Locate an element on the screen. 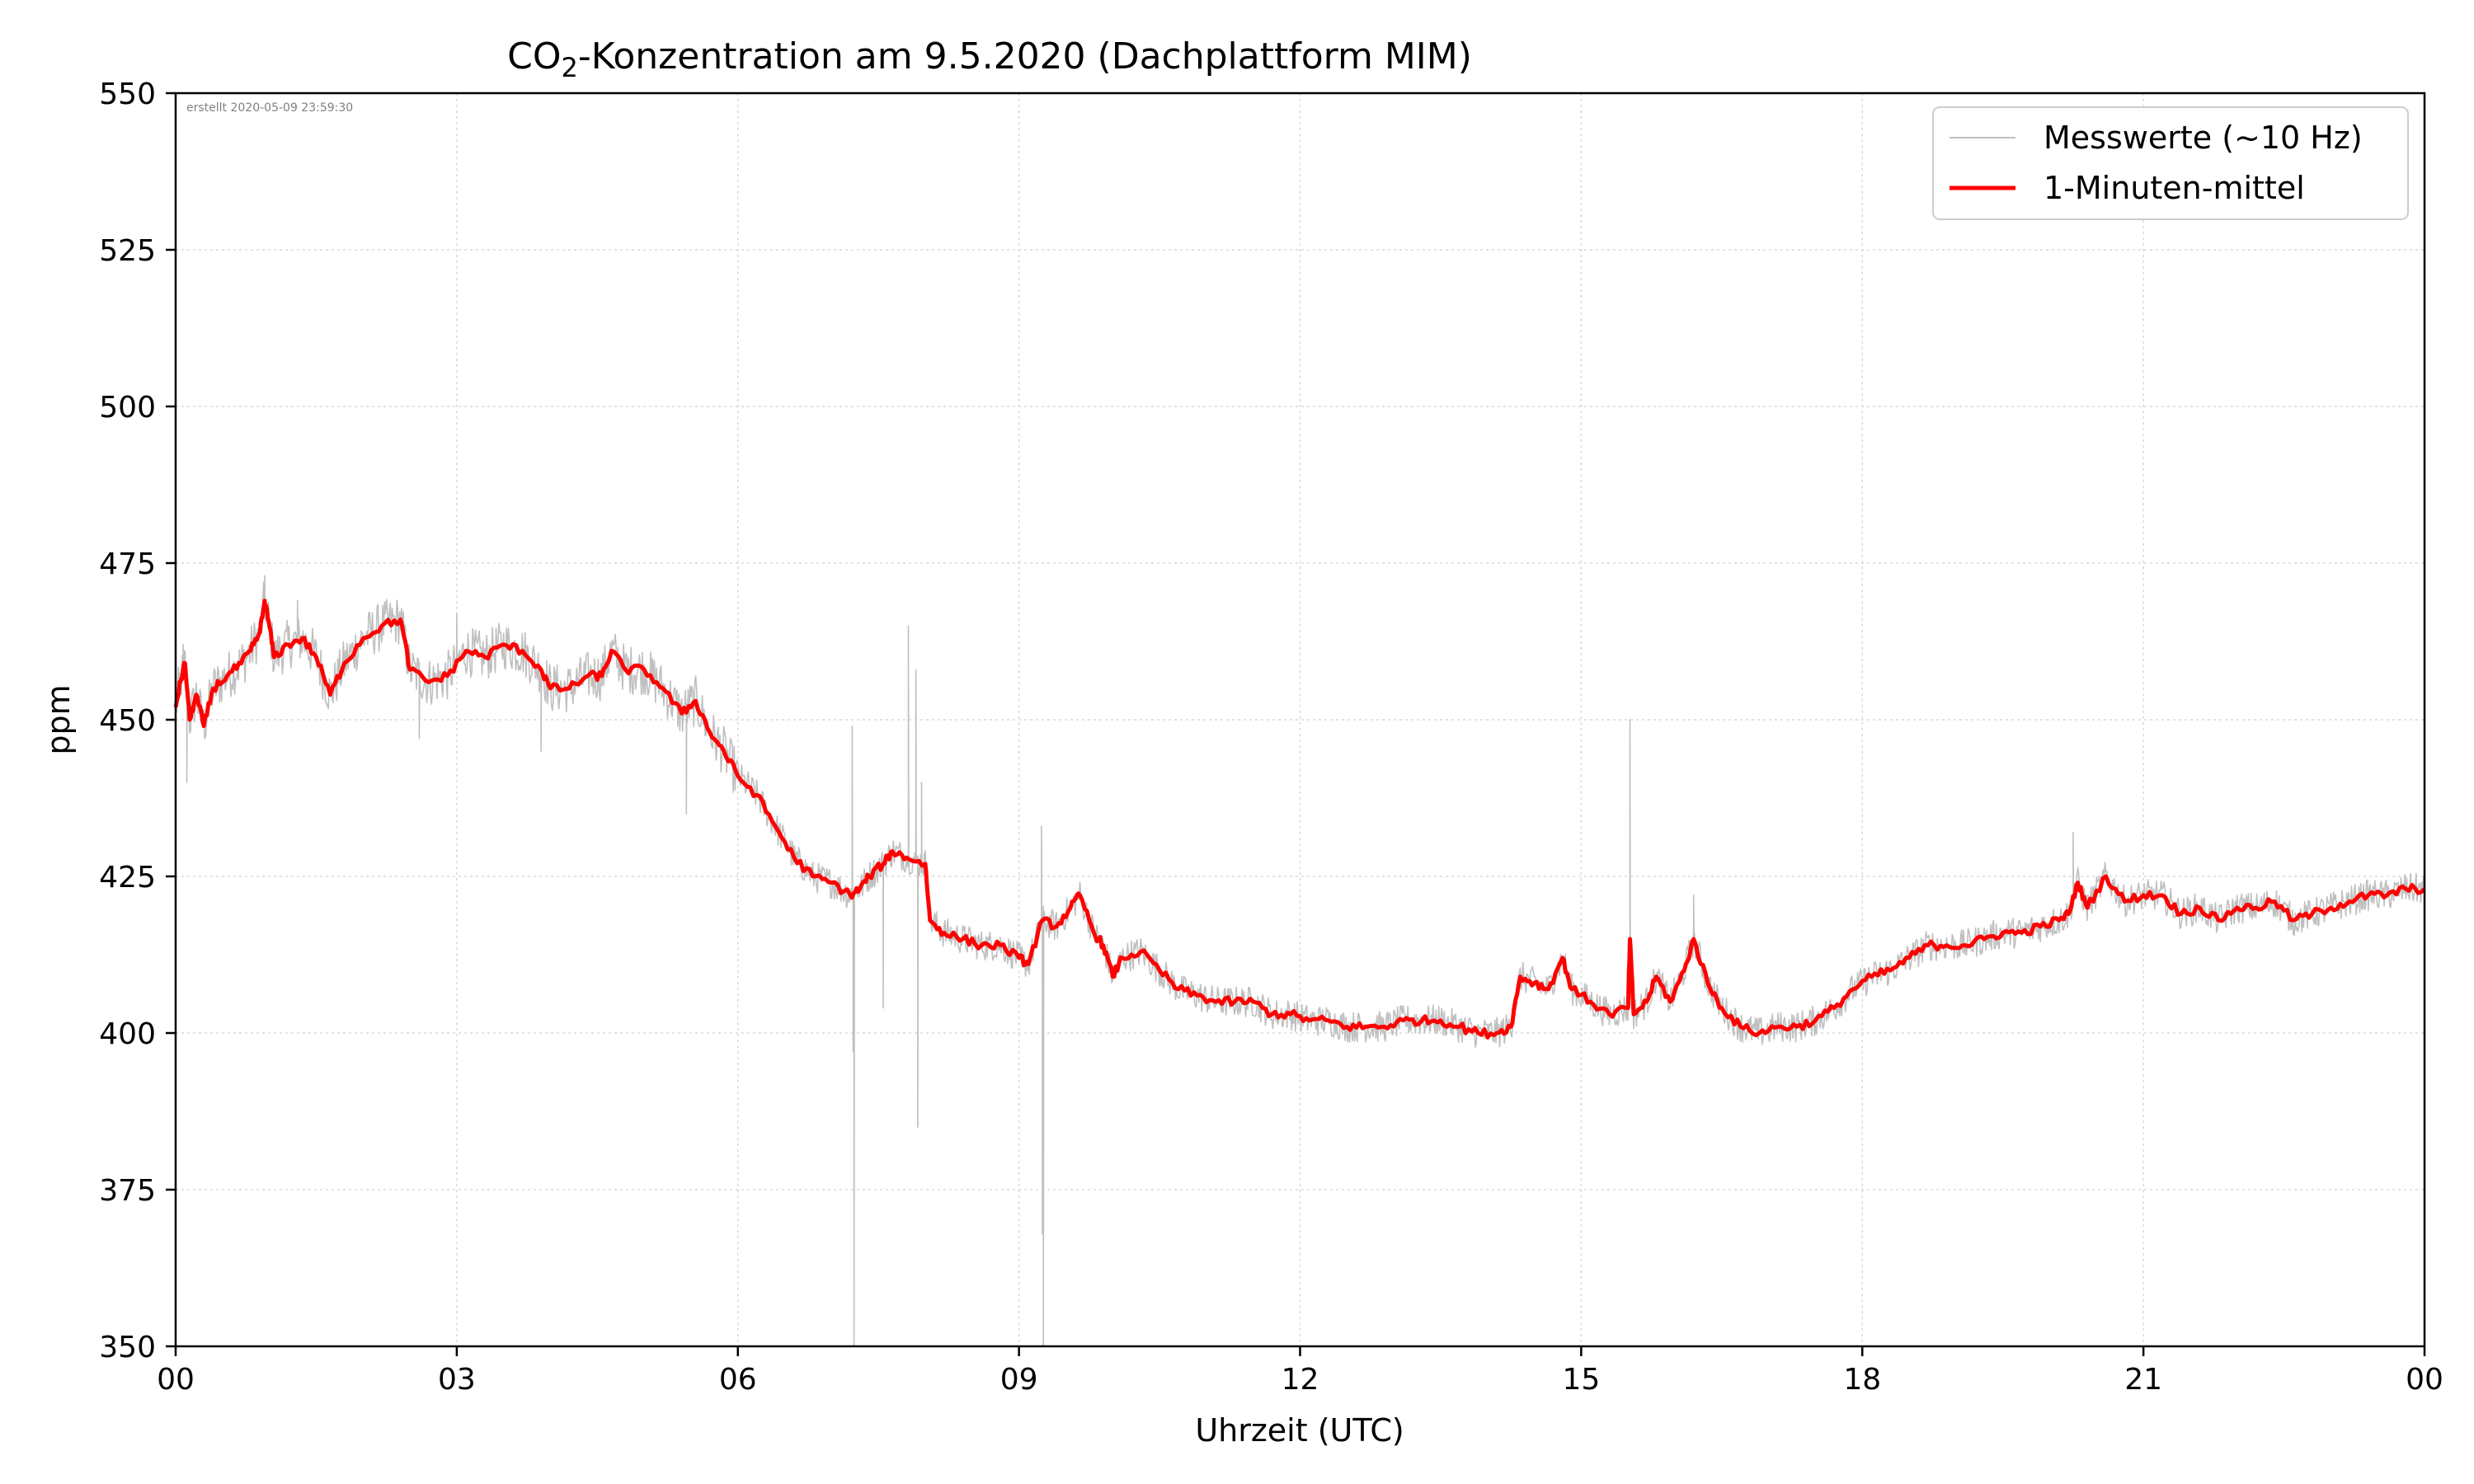  x-tick-label: 09 is located at coordinates (1019, 1380).